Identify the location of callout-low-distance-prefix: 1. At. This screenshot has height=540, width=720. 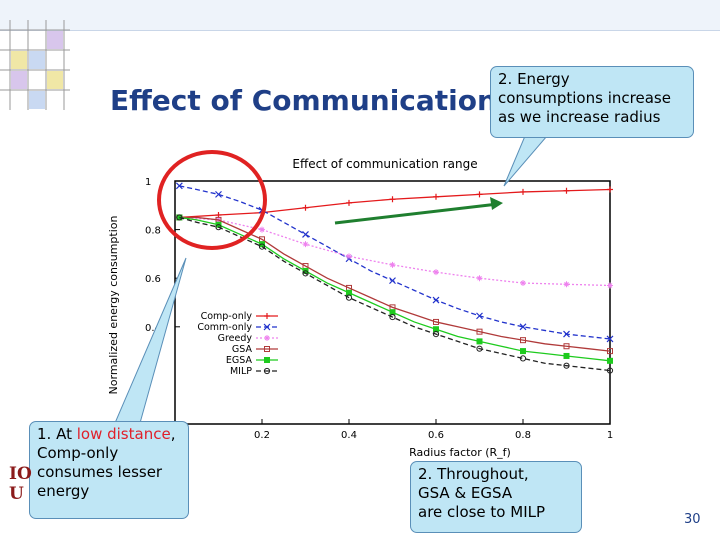
(57, 434).